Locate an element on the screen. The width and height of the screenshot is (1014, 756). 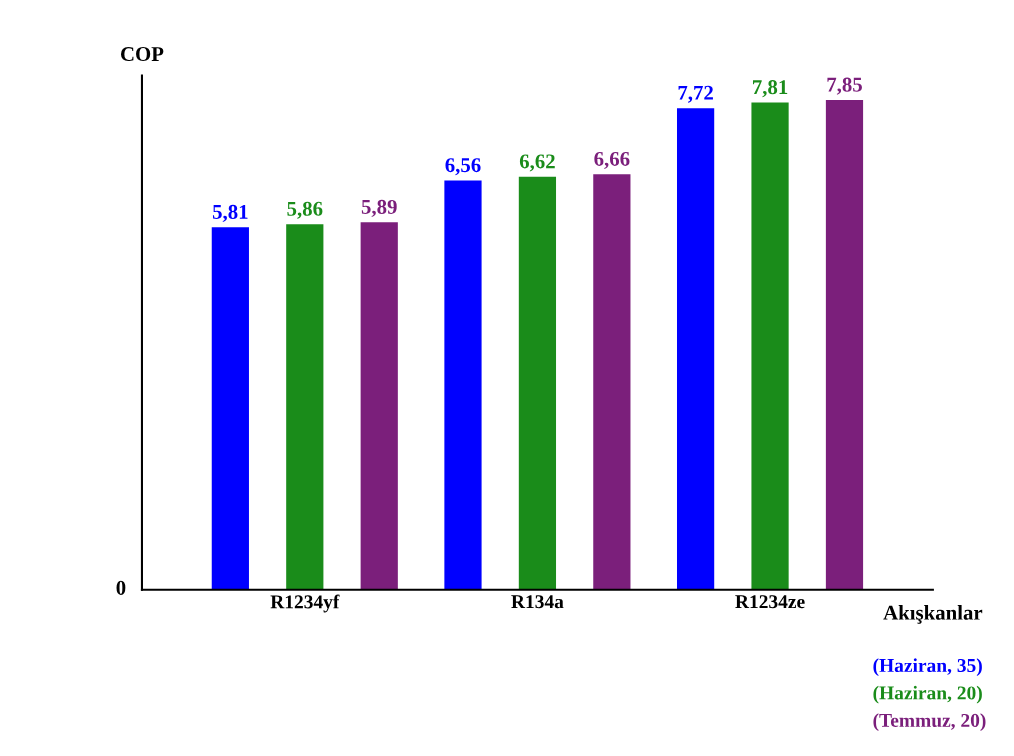
text: (Temmuz, 20) is located at coordinates (929, 722).